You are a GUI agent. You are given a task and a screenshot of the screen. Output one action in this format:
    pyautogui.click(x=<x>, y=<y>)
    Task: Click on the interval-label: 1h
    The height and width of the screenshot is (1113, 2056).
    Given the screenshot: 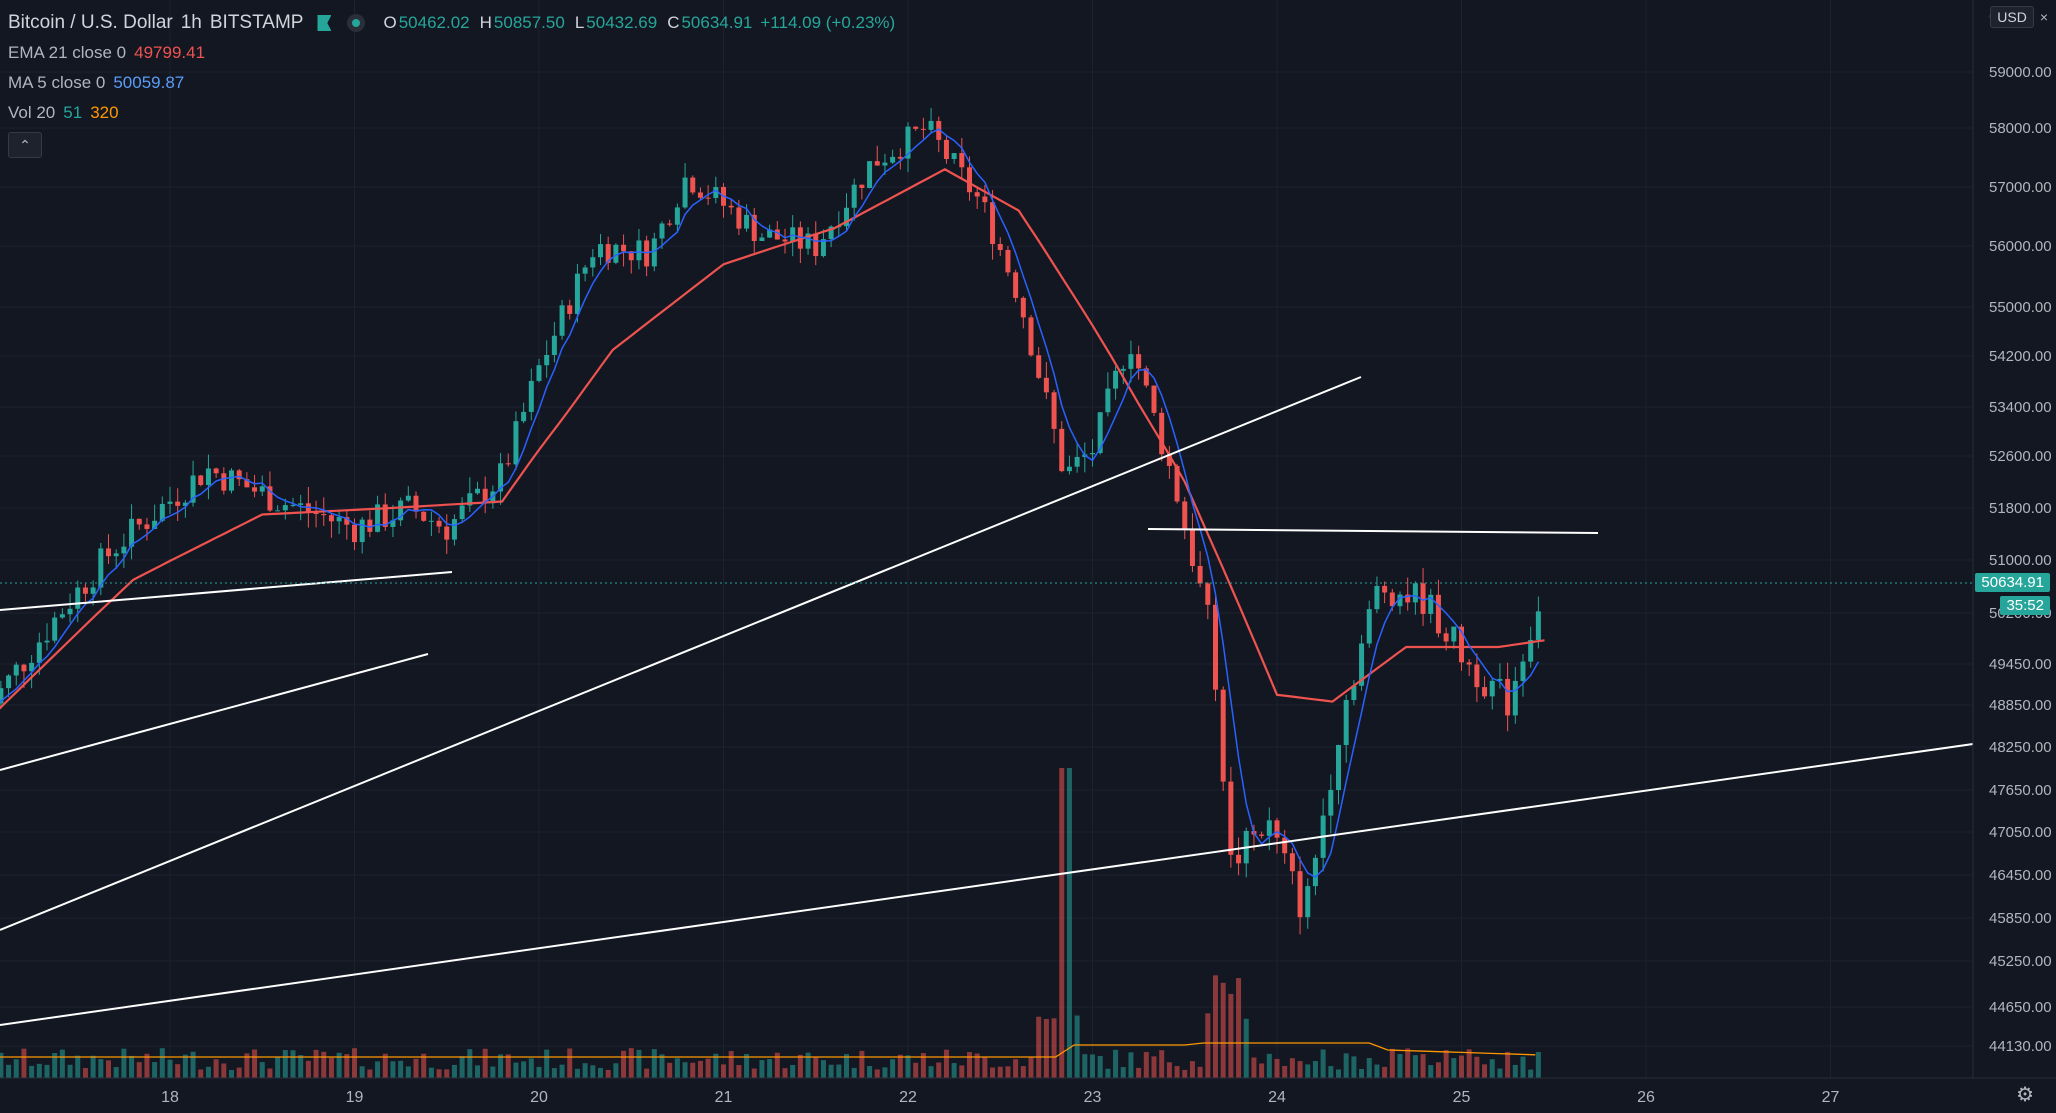 What is the action you would take?
    pyautogui.click(x=191, y=22)
    